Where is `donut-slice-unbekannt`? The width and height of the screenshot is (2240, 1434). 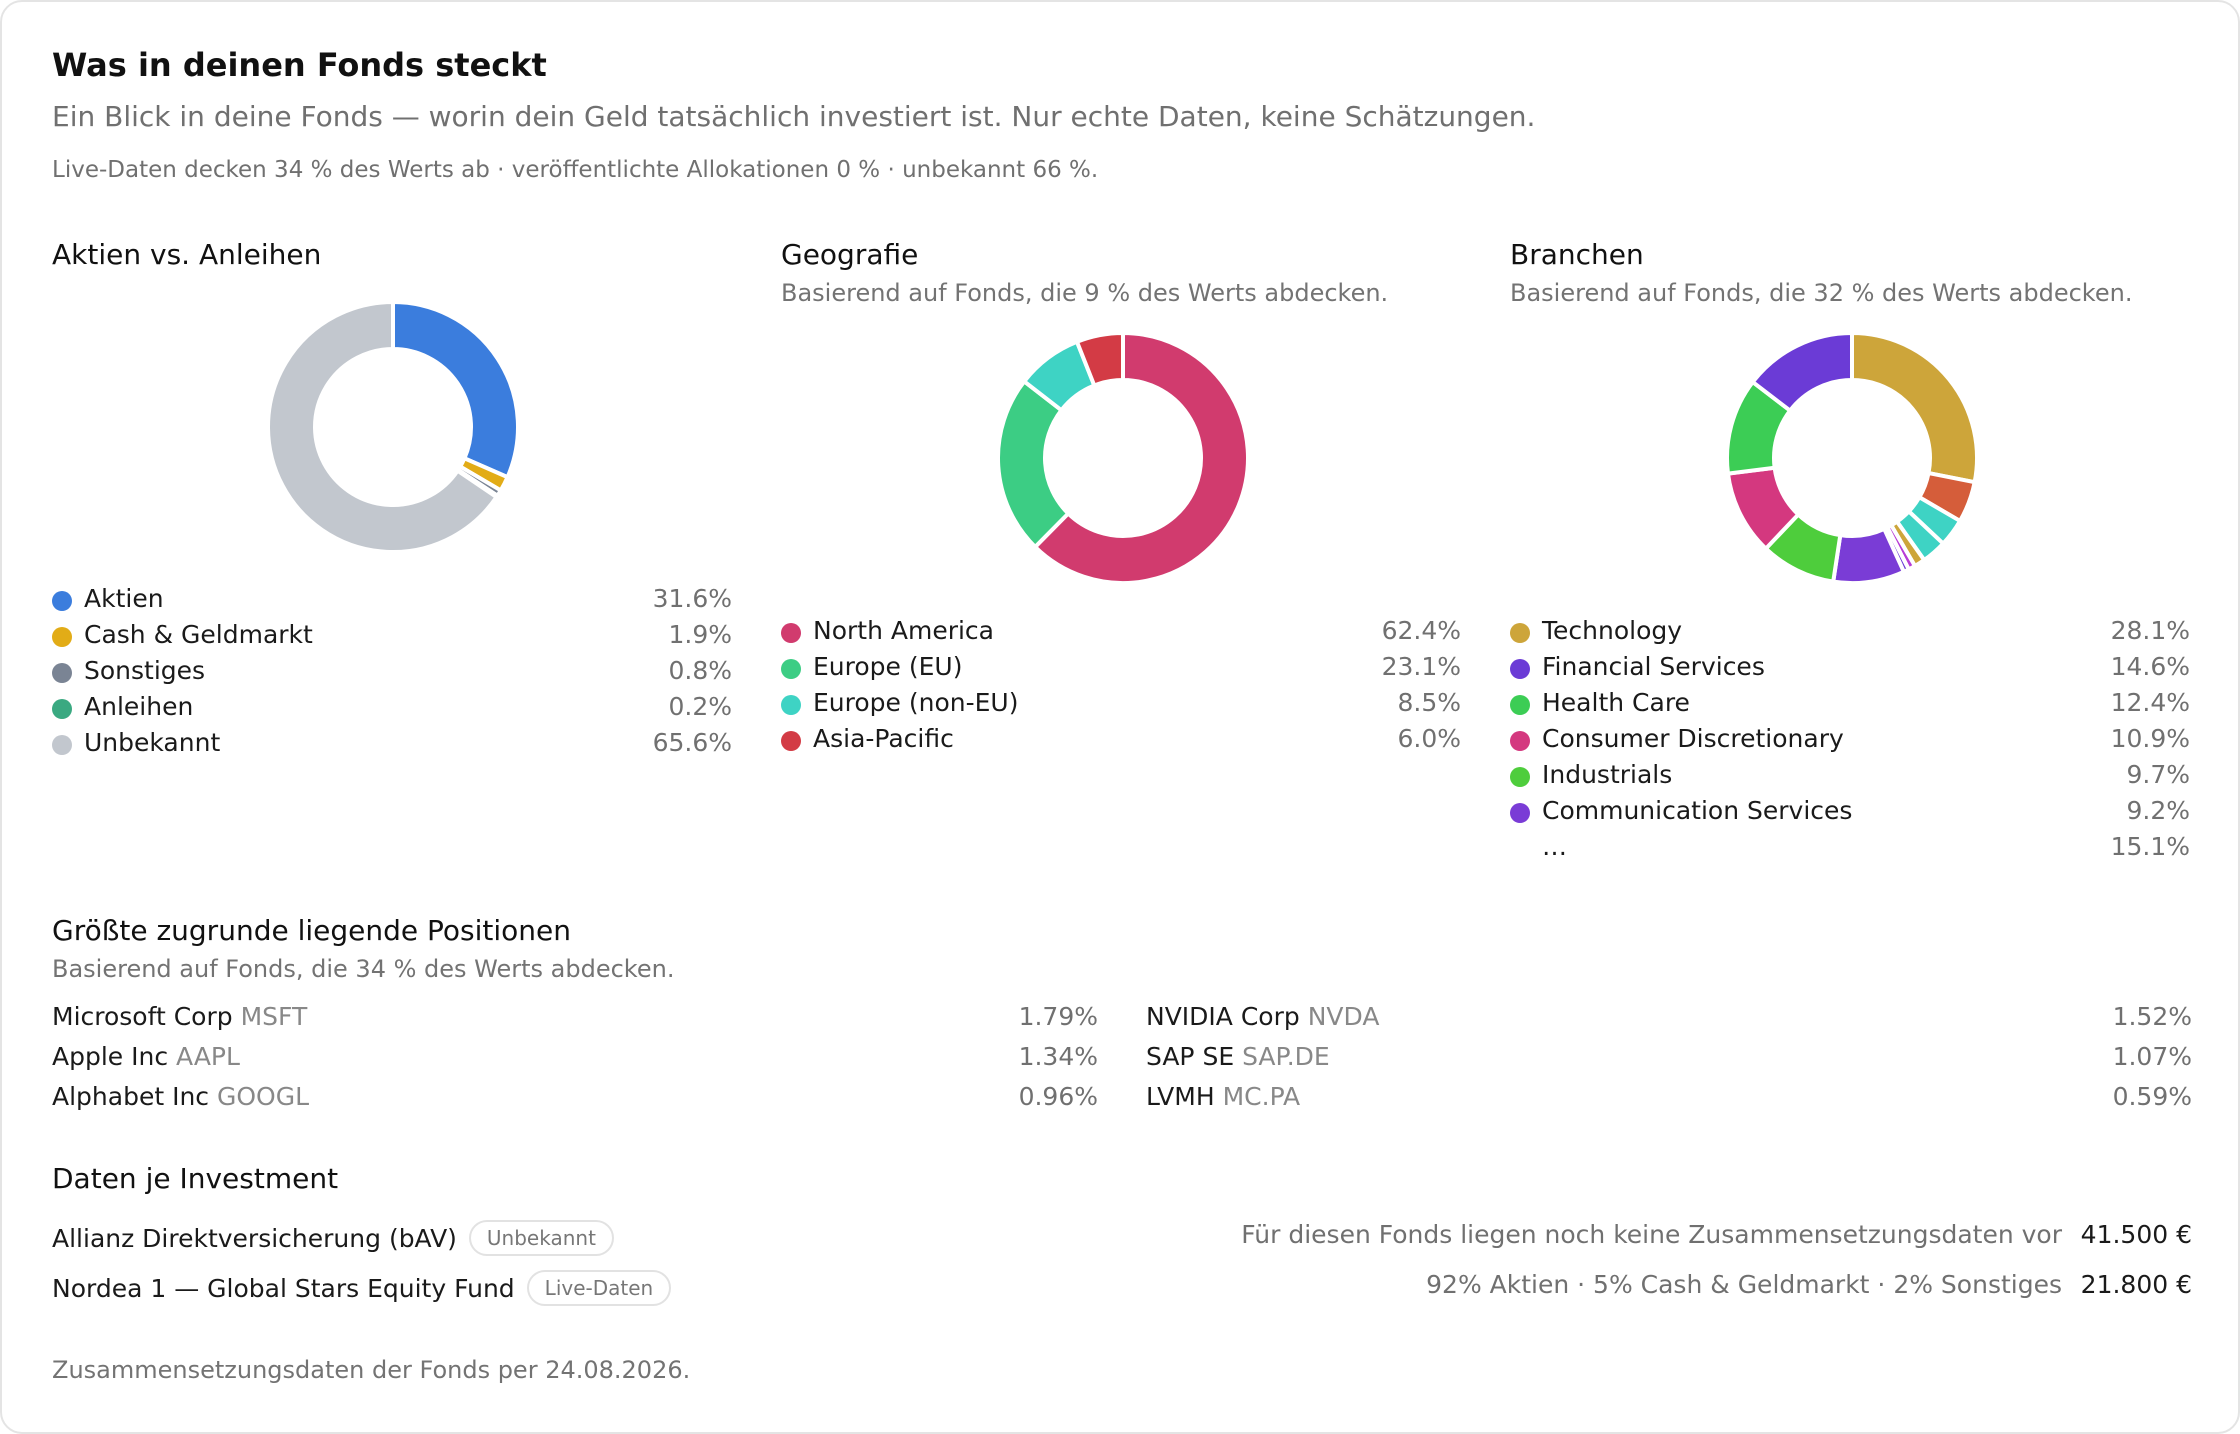
donut-slice-unbekannt is located at coordinates (384, 427).